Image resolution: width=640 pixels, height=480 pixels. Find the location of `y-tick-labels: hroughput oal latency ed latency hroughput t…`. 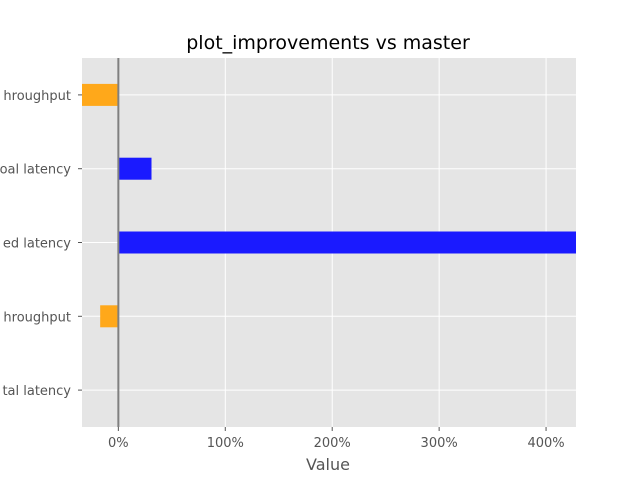

y-tick-labels: hroughput oal latency ed latency hroughput t… is located at coordinates (41, 244).